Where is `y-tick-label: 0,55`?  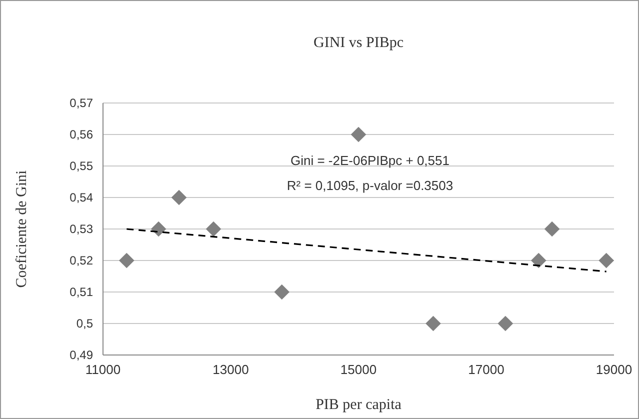 y-tick-label: 0,55 is located at coordinates (82, 165).